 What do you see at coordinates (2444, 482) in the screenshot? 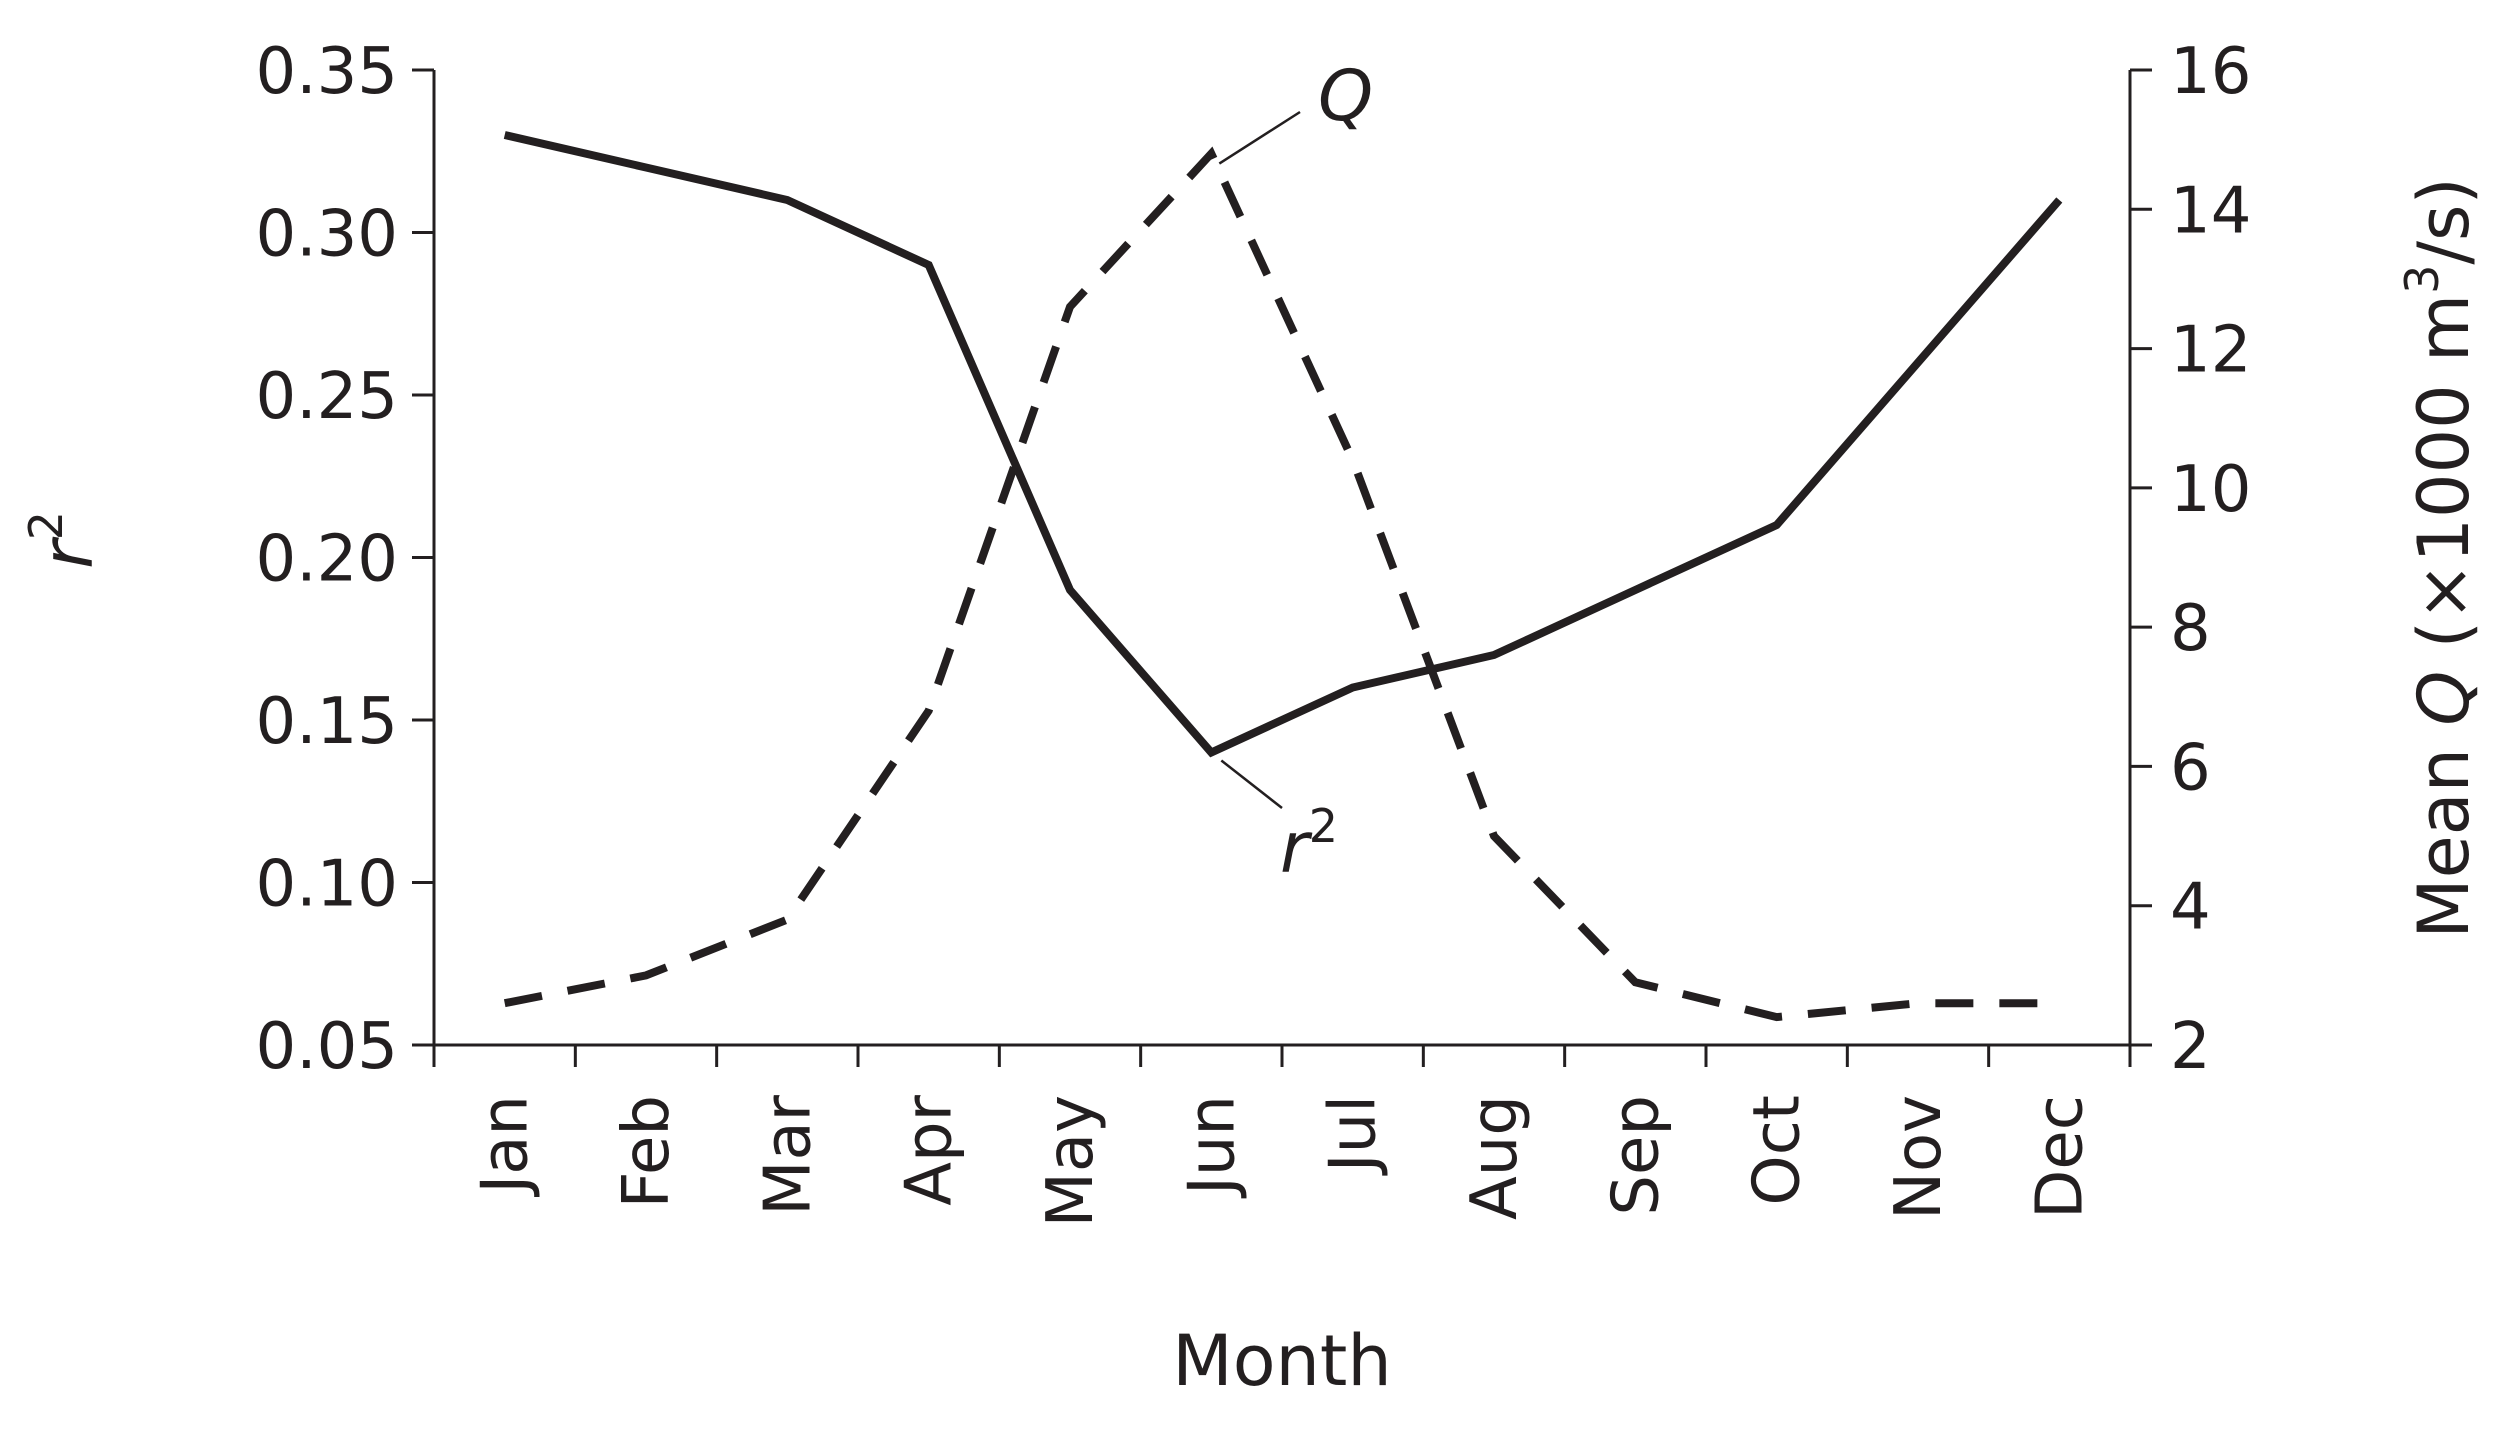
I see `right-y-axis-title-unit: (×1000 m` at bounding box center [2444, 482].